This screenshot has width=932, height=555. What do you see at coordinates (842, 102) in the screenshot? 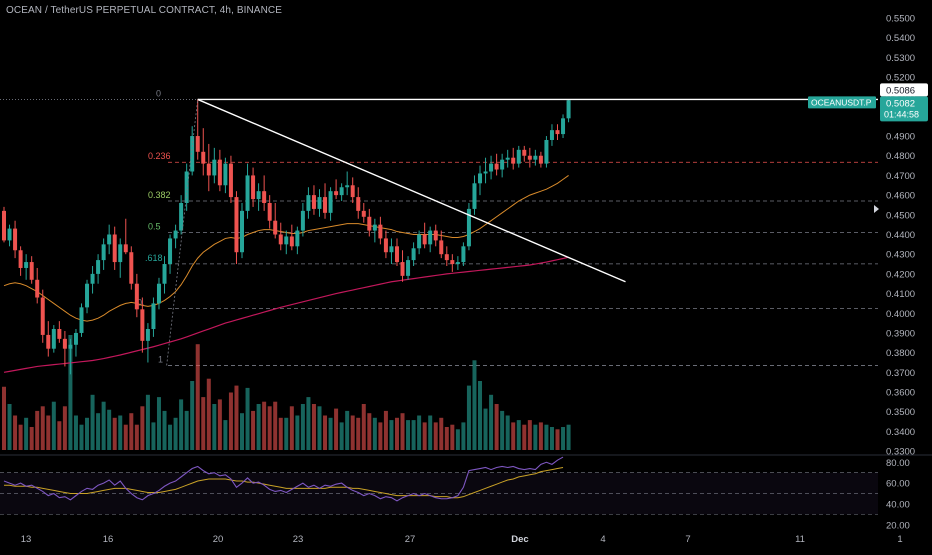
I see `symbol-tag` at bounding box center [842, 102].